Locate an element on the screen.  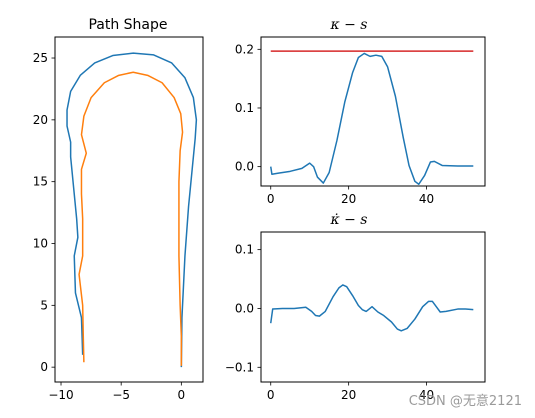
path-shape-x-tick-label-1: −5 is located at coordinates (121, 395).